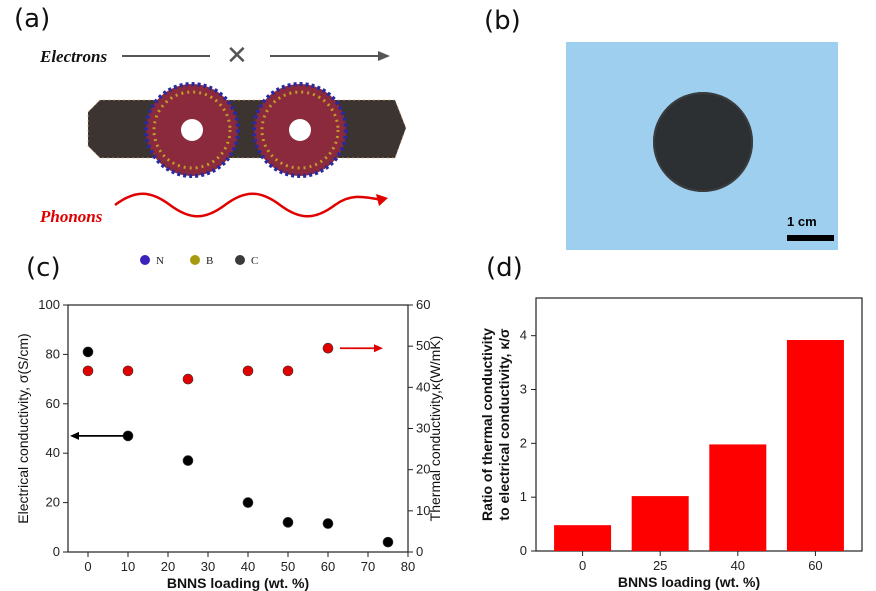 The width and height of the screenshot is (876, 591). Describe the element at coordinates (523, 550) in the screenshot. I see `y-tick-label-d: 0` at that location.